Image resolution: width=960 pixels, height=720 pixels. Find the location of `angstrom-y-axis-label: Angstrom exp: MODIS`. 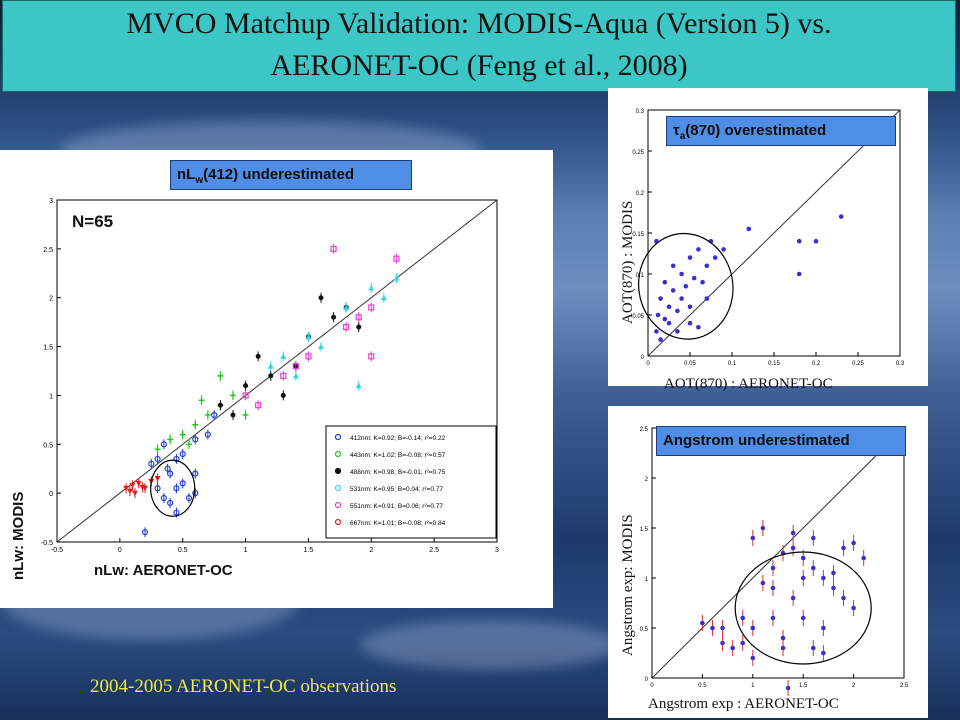

angstrom-y-axis-label: Angstrom exp: MODIS is located at coordinates (628, 585).